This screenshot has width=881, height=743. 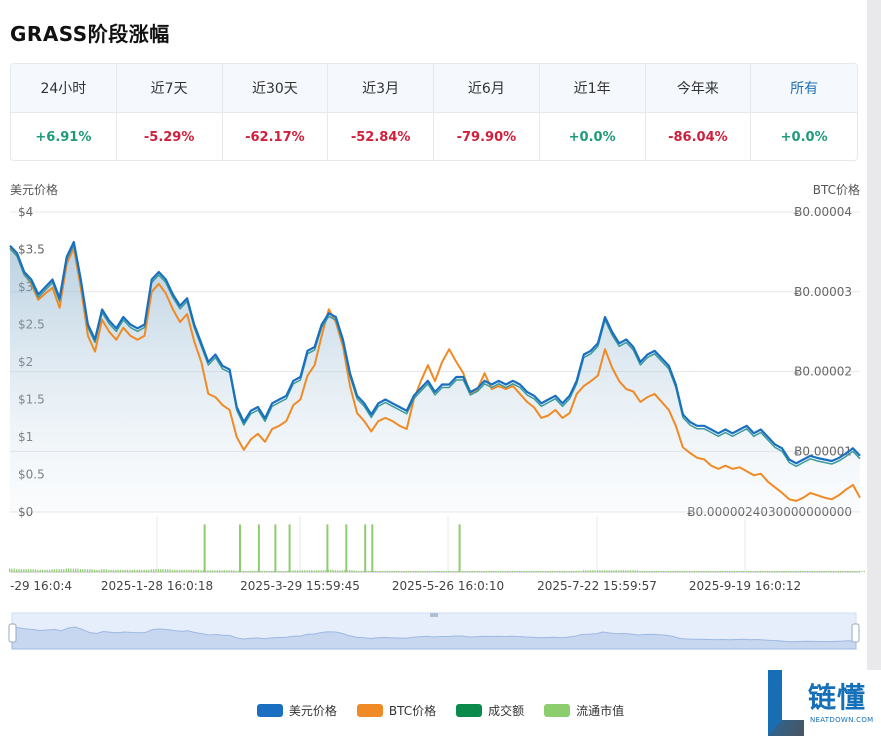 I want to click on legend-item: BTC价格, so click(x=396, y=710).